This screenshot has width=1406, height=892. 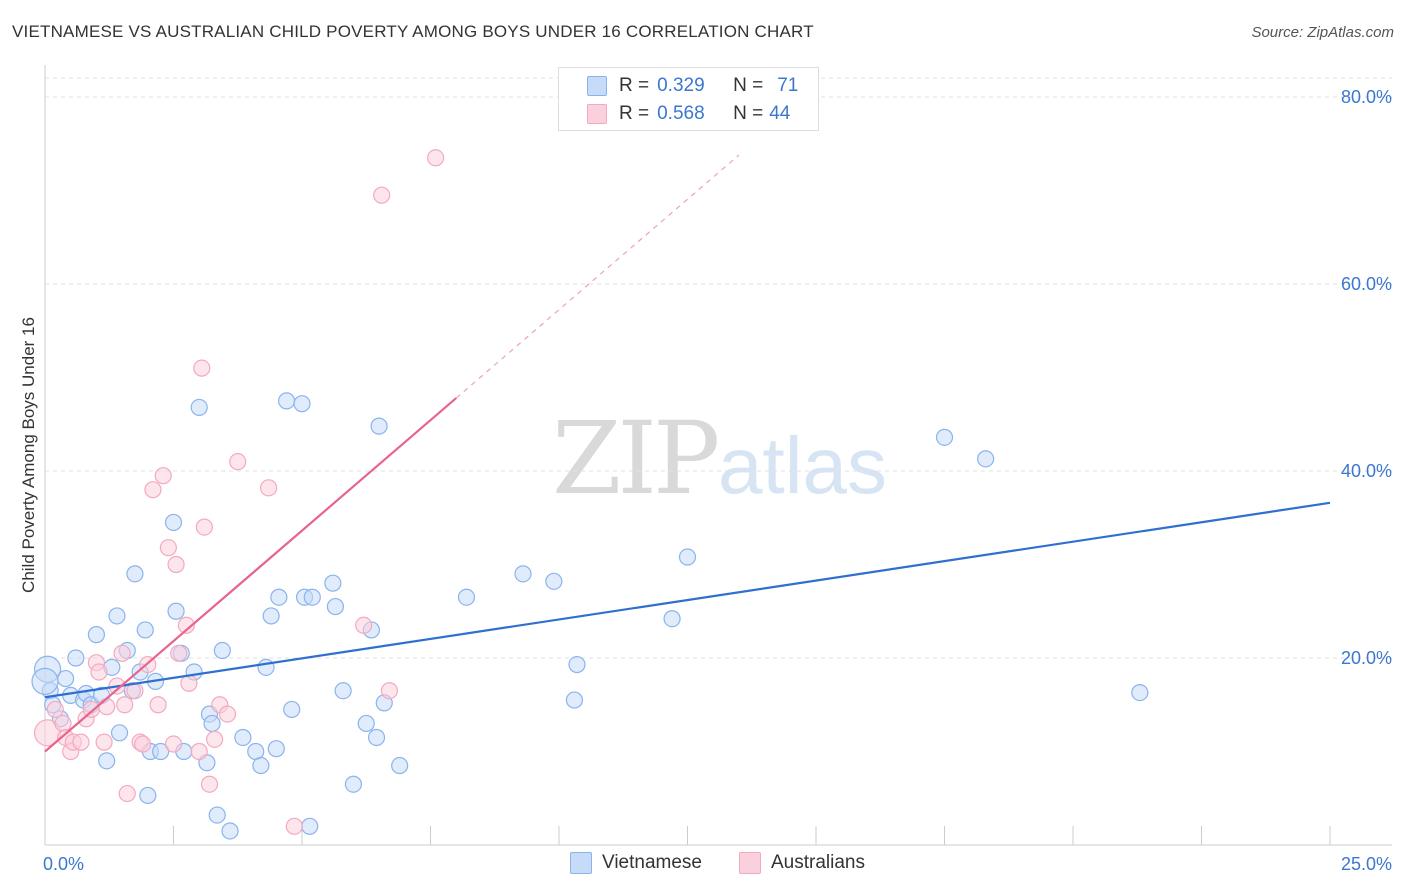 What do you see at coordinates (1366, 471) in the screenshot?
I see `y-tick-label: 40.0%` at bounding box center [1366, 471].